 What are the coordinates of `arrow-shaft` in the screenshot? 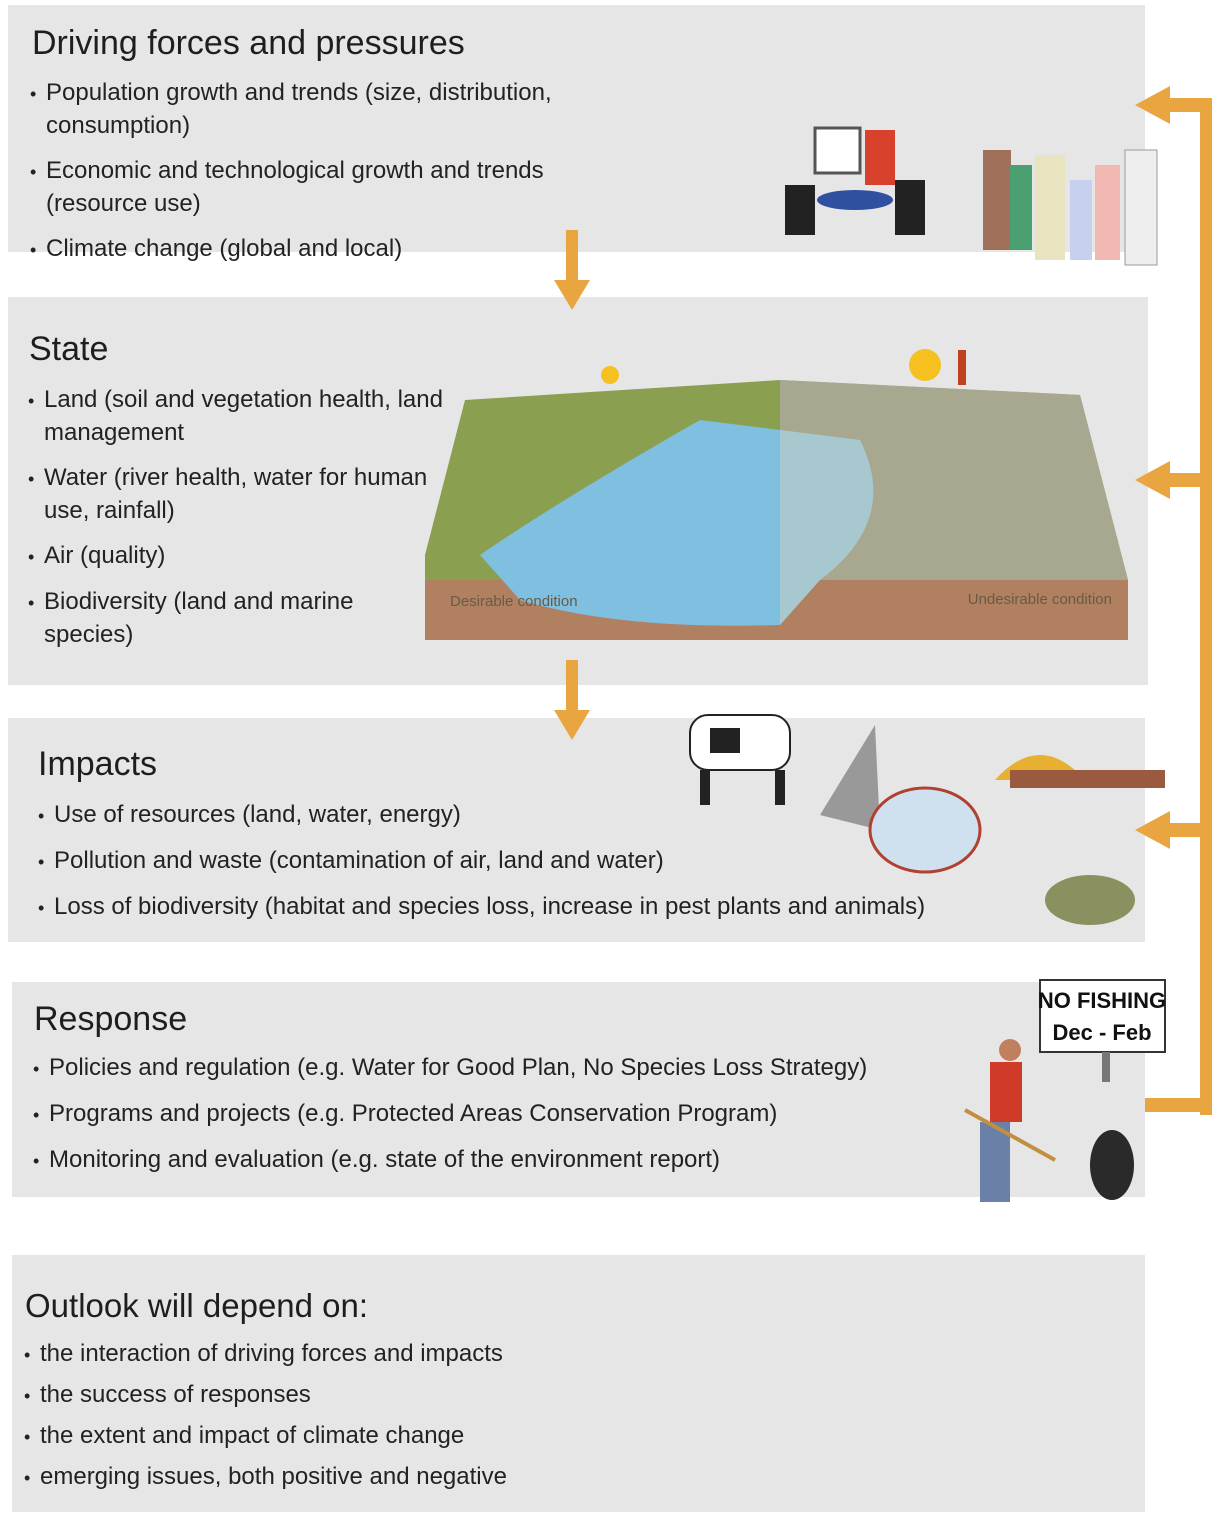 It's located at (572, 686).